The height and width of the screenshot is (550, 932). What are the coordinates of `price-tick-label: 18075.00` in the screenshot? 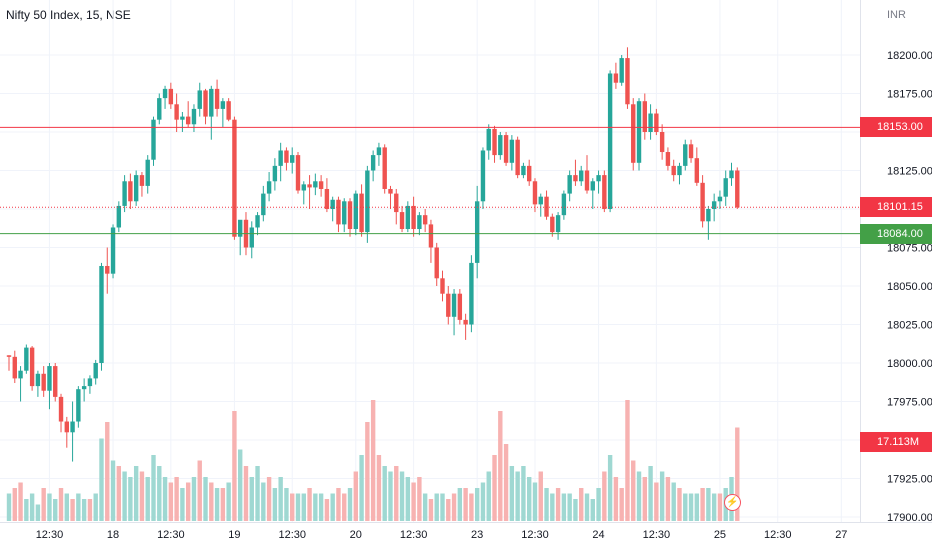 It's located at (909, 249).